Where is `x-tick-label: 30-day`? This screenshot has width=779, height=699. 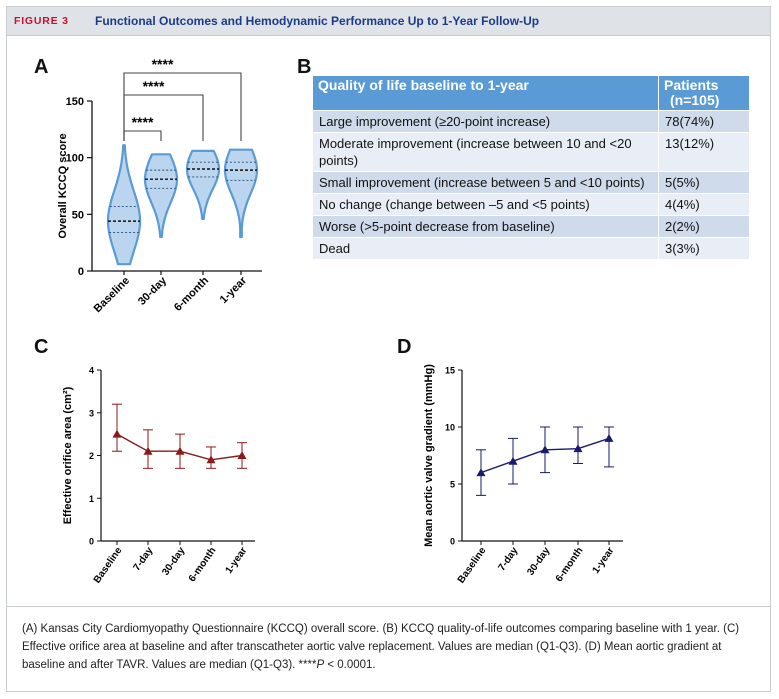 x-tick-label: 30-day is located at coordinates (538, 561).